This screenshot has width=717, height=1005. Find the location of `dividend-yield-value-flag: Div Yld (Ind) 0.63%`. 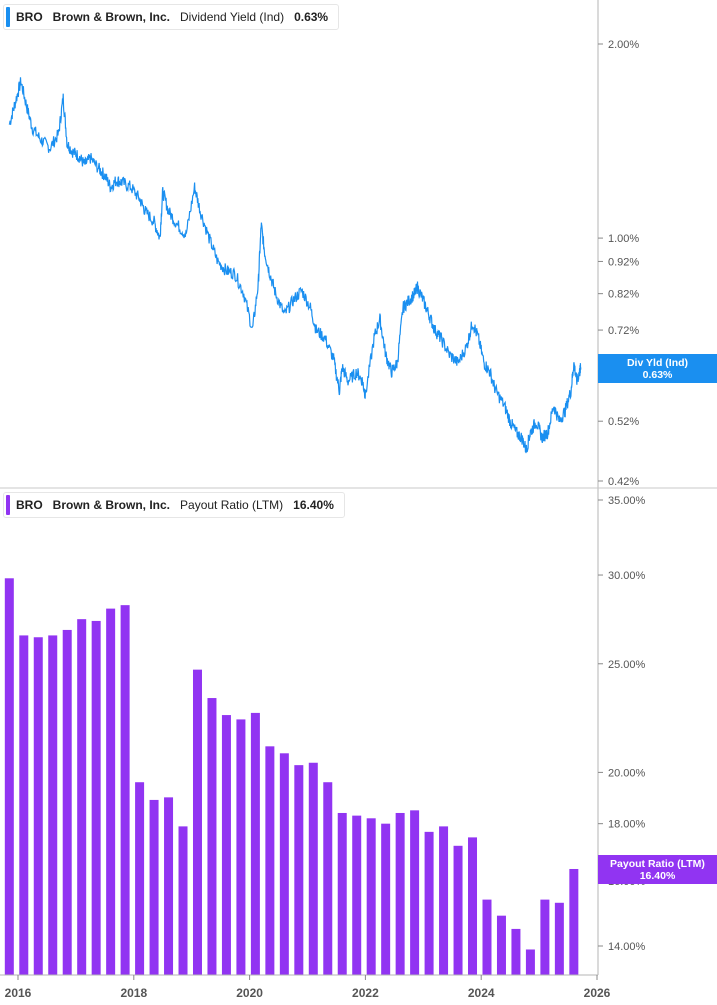

dividend-yield-value-flag: Div Yld (Ind) 0.63% is located at coordinates (657, 368).